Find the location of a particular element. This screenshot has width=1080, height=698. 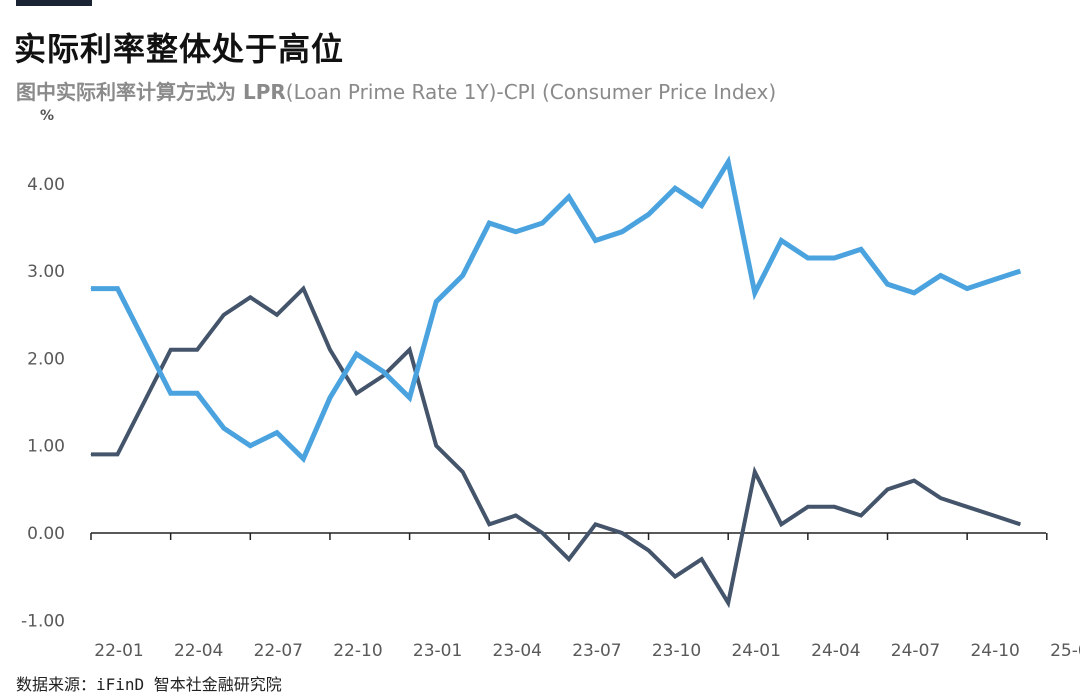

x-tick-label: 22-10 is located at coordinates (357, 651).